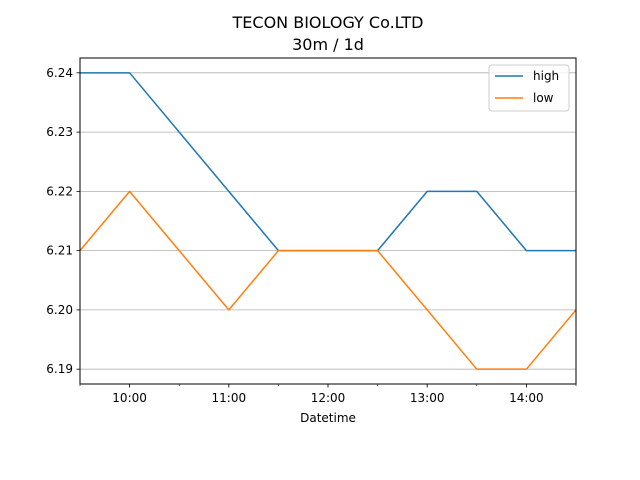 The width and height of the screenshot is (640, 480). Describe the element at coordinates (59, 132) in the screenshot. I see `y-tick-label: 6.23` at that location.